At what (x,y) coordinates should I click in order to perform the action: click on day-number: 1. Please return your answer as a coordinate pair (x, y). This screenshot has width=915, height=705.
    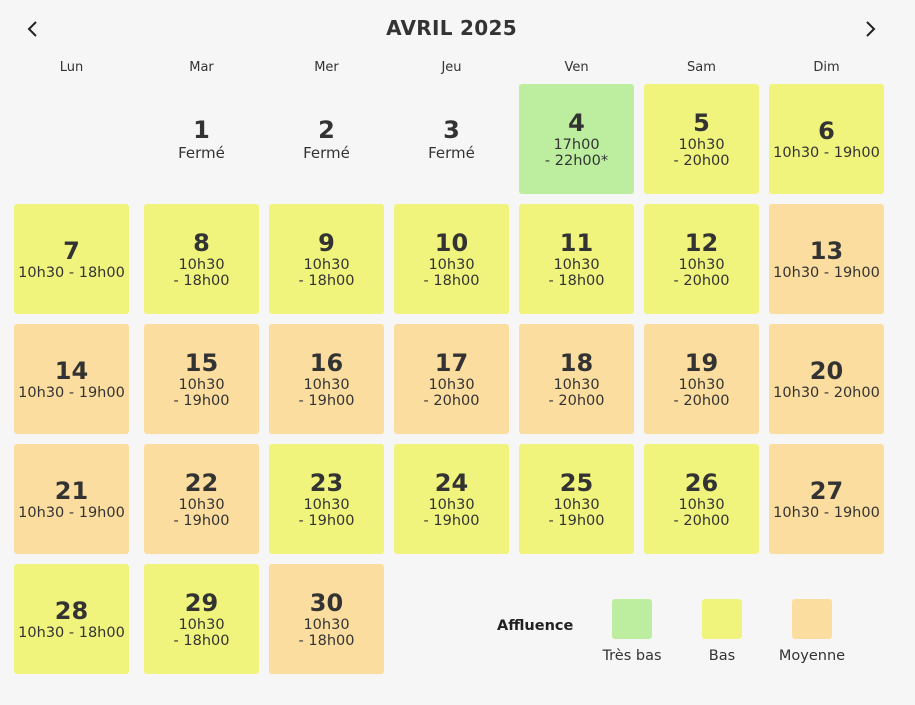
    Looking at the image, I should click on (201, 130).